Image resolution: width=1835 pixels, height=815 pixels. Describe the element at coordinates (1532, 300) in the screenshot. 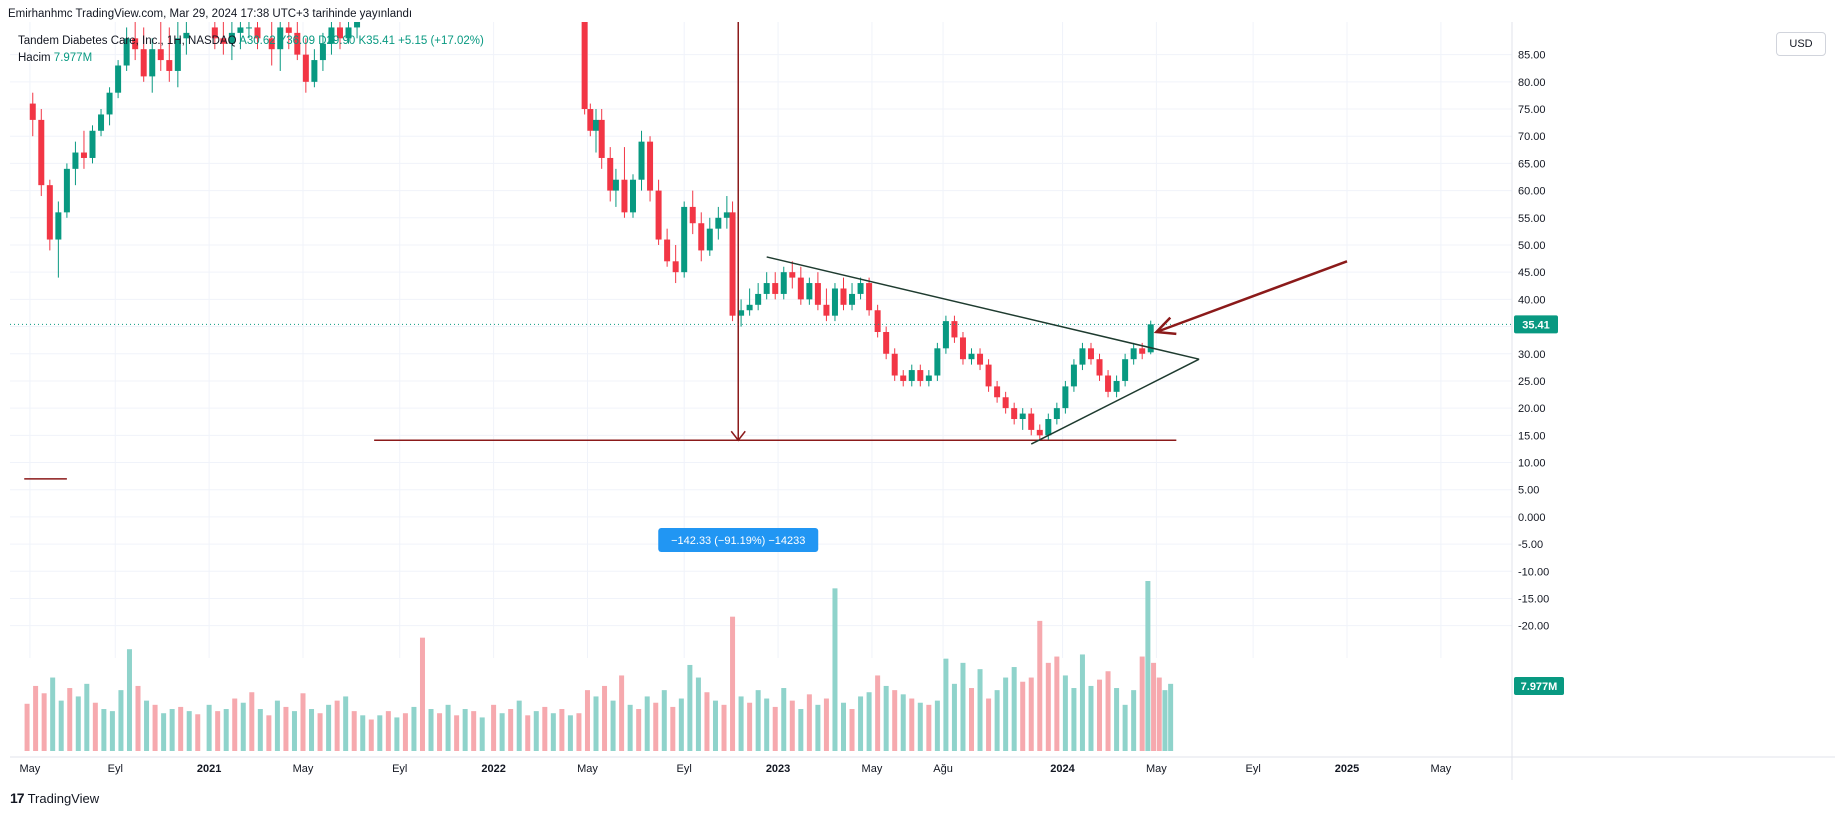

I see `price-tick-label: 40.00` at that location.